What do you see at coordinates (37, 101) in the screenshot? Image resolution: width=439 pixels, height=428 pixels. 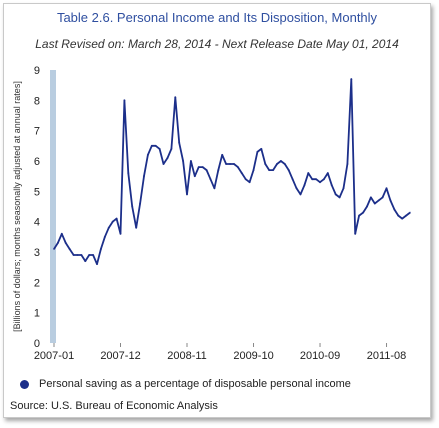 I see `y-tick-label: 8` at bounding box center [37, 101].